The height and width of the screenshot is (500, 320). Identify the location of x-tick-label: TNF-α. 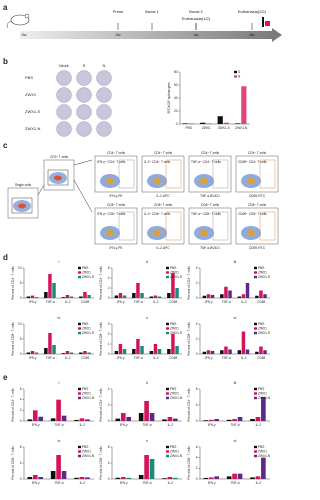
(146, 483).